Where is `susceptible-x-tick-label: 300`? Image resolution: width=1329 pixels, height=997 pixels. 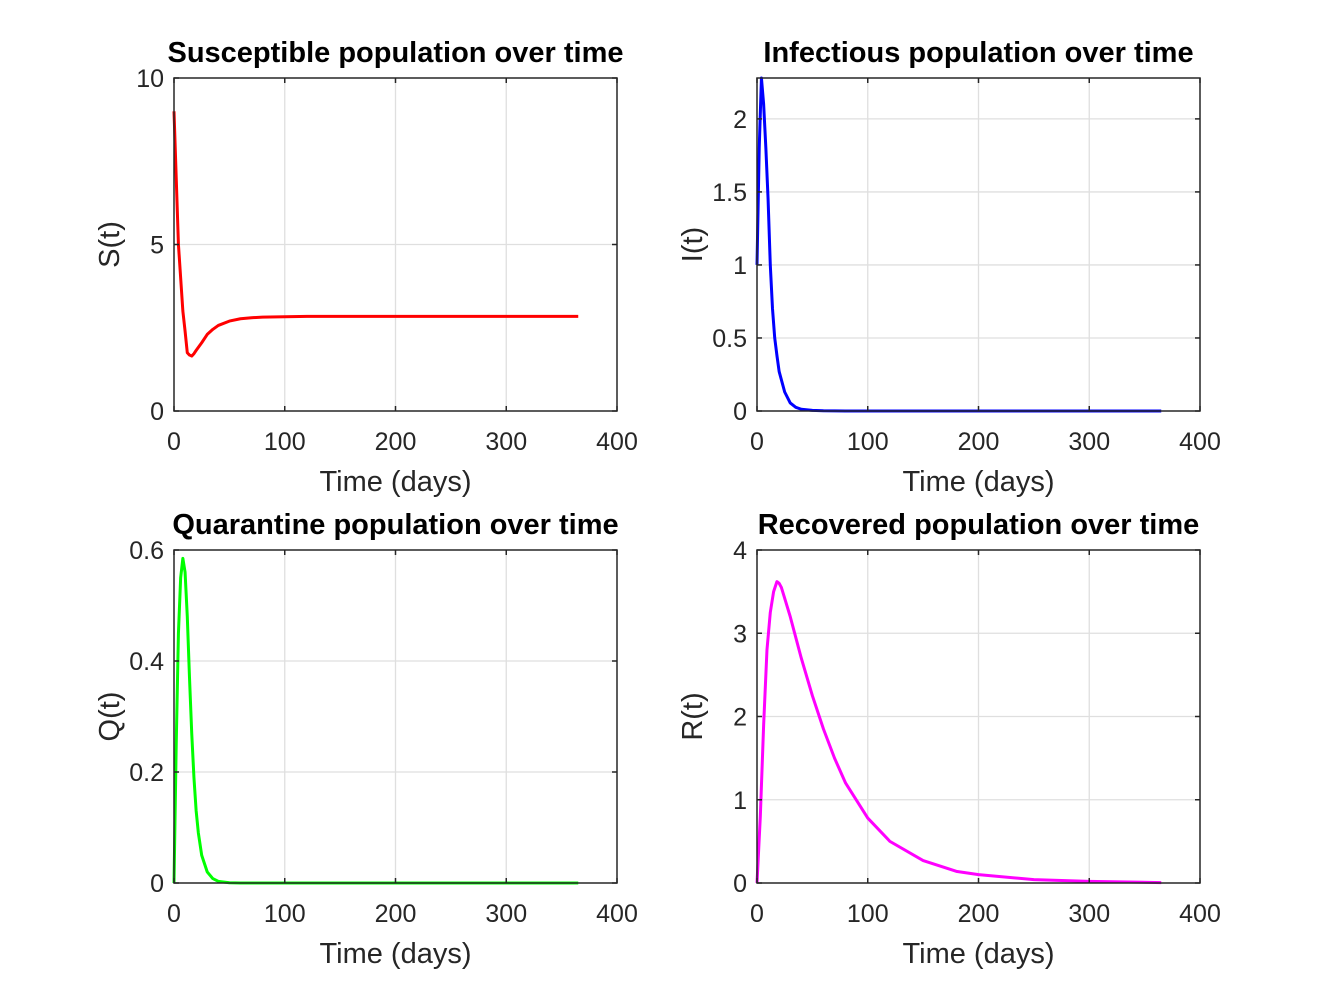
susceptible-x-tick-label: 300 is located at coordinates (506, 442).